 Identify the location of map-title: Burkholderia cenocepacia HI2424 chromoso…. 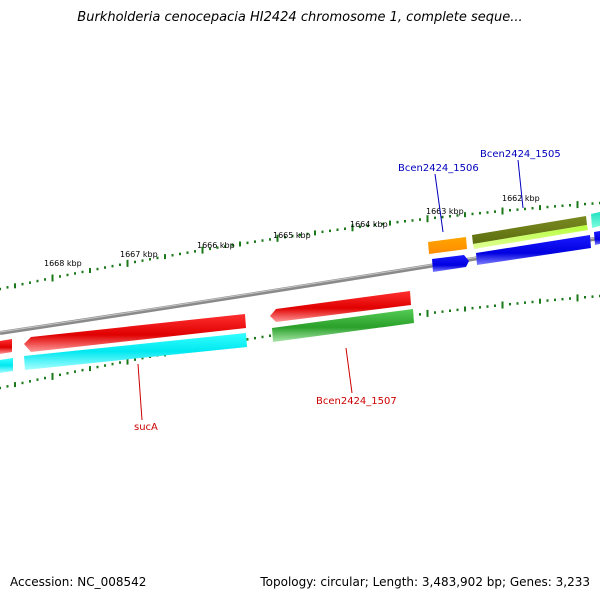
(300, 17).